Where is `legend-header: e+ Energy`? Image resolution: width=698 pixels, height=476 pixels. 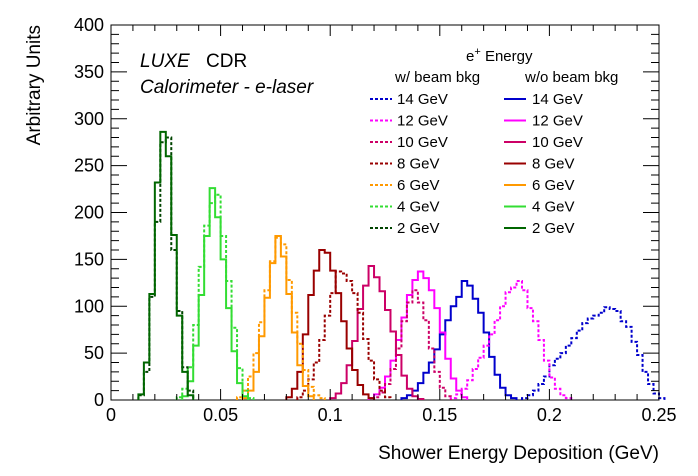
legend-header: e+ Energy is located at coordinates (499, 55).